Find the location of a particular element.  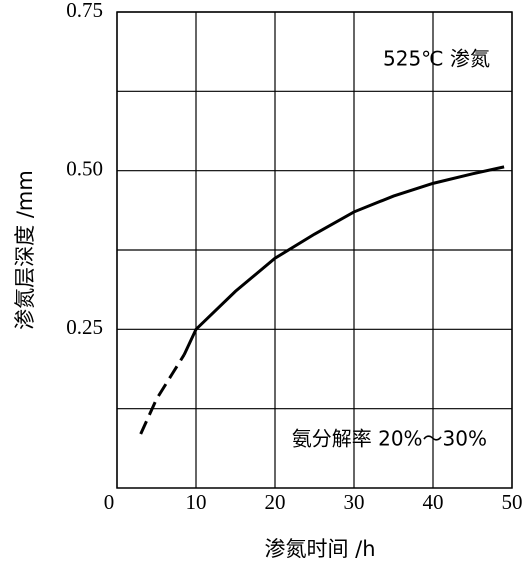

curve is located at coordinates (162, 394).